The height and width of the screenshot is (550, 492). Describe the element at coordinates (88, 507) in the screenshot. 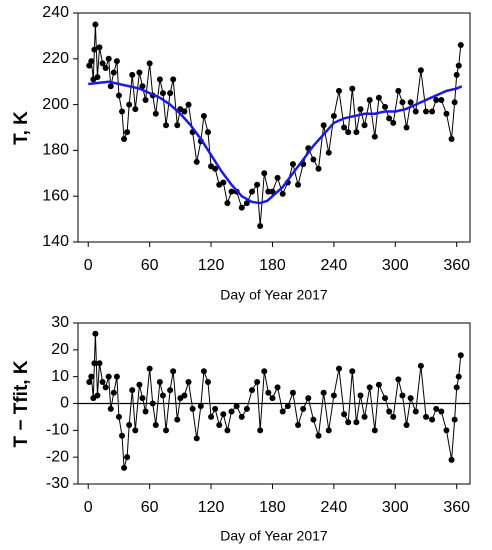

I see `x-tick-label: 0` at that location.